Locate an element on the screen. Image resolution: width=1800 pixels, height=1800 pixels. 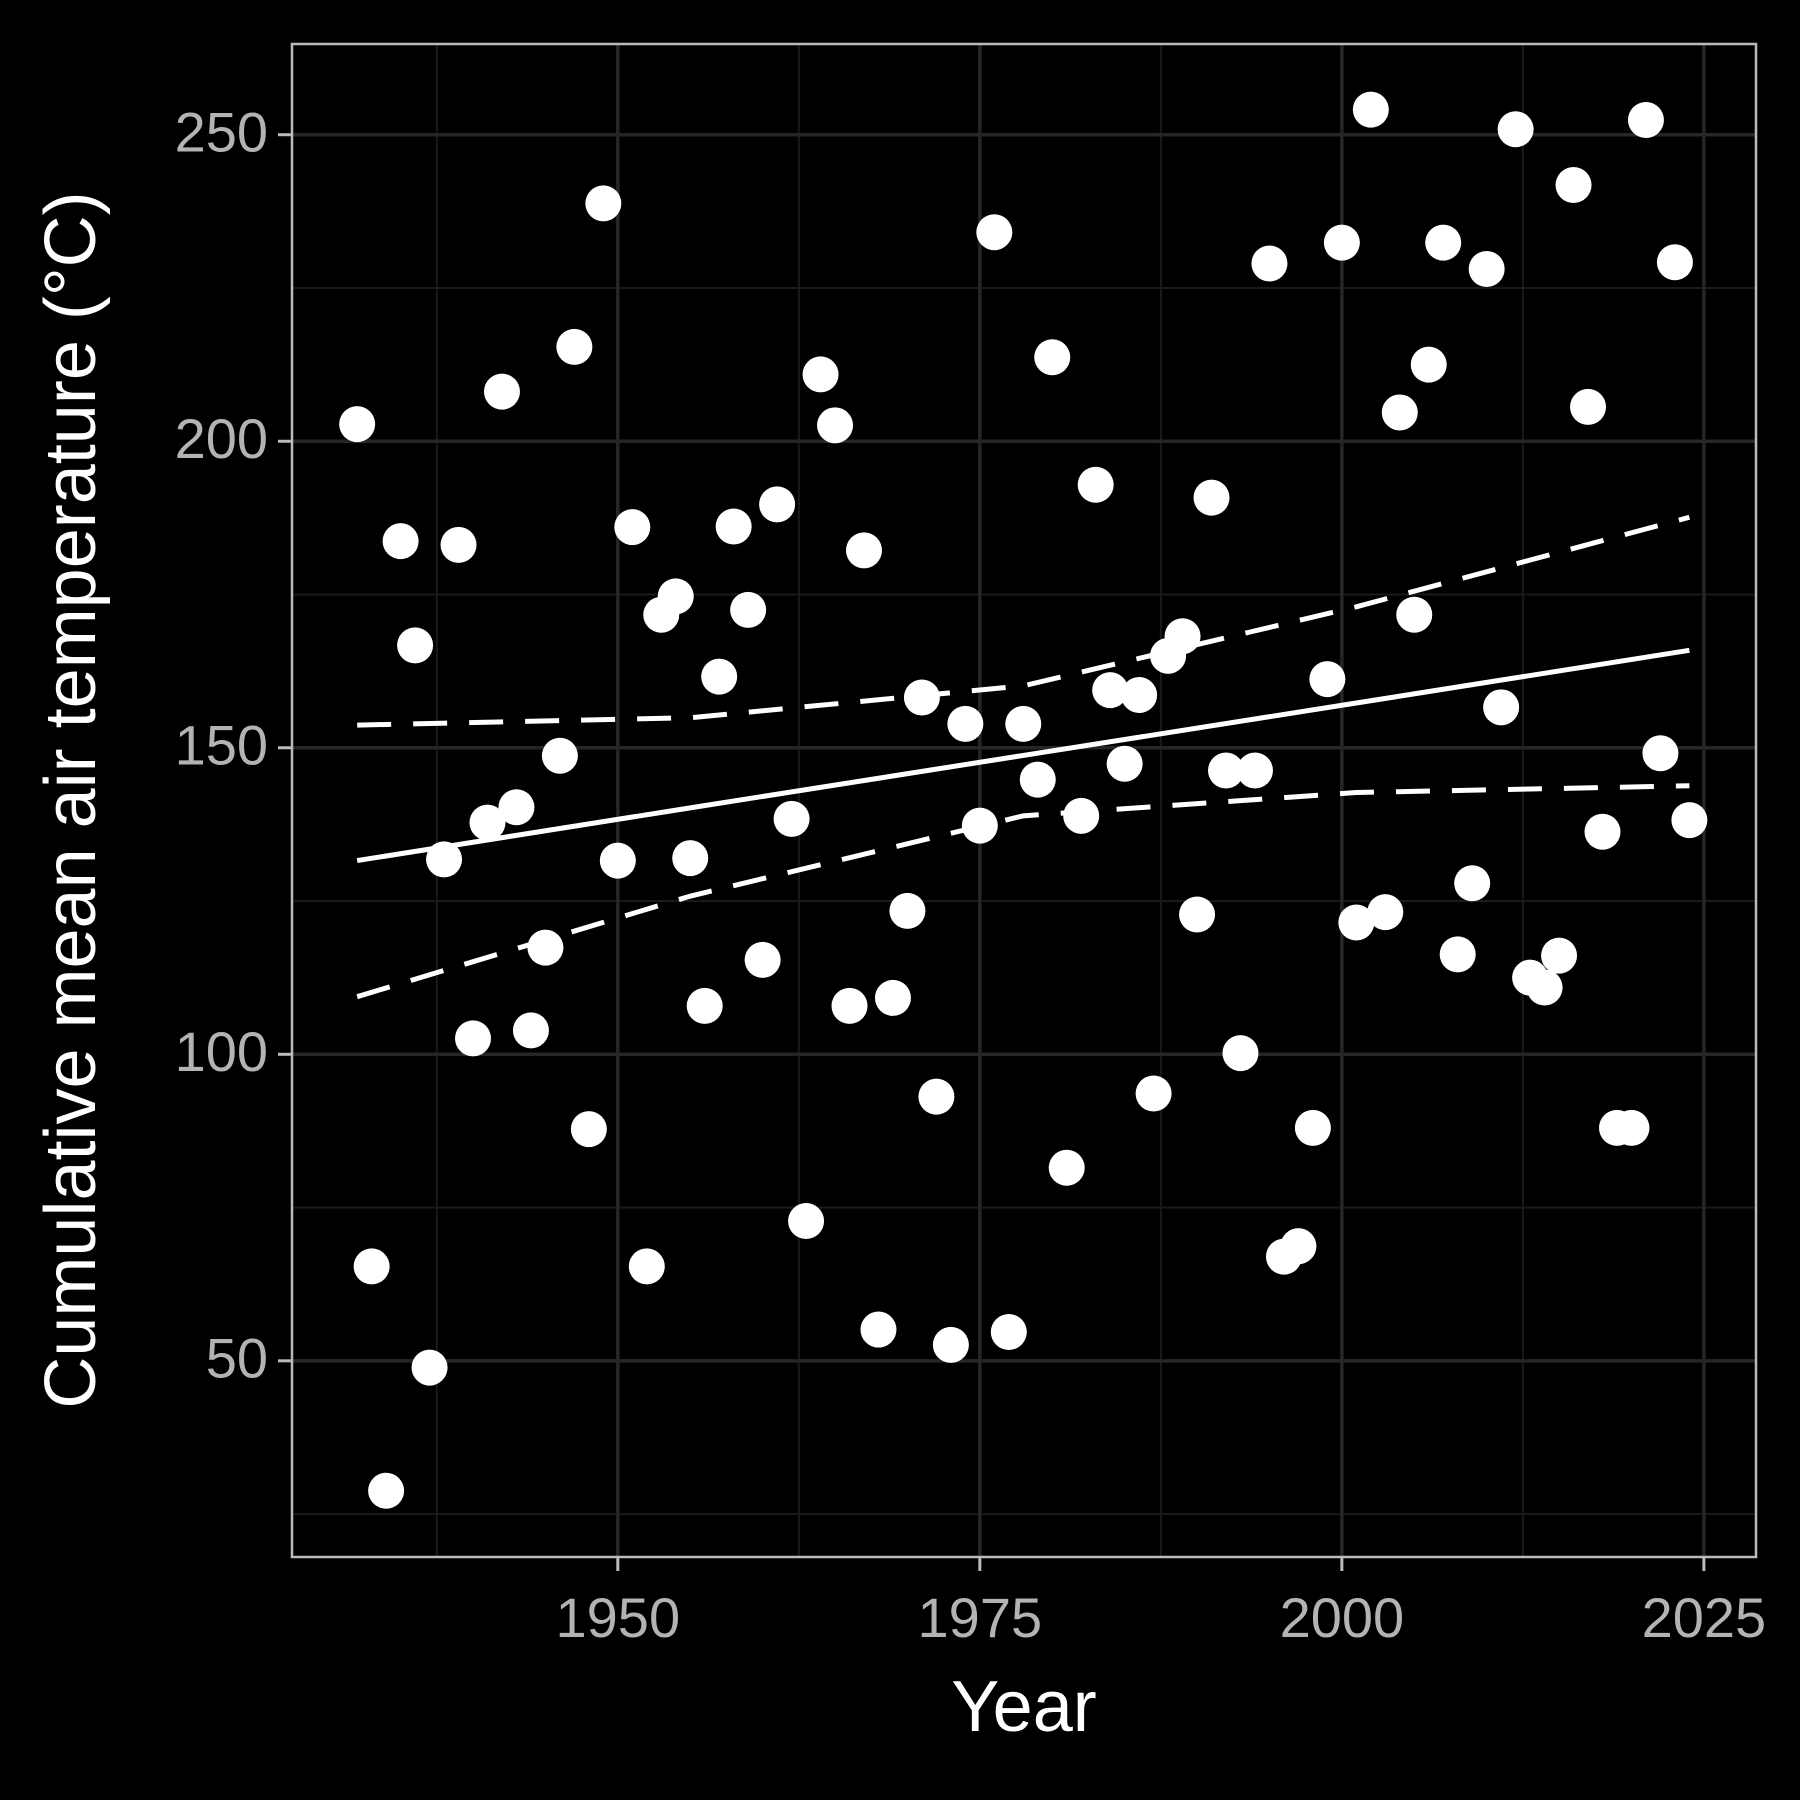
x-tick-label: 1975 is located at coordinates (980, 1617).